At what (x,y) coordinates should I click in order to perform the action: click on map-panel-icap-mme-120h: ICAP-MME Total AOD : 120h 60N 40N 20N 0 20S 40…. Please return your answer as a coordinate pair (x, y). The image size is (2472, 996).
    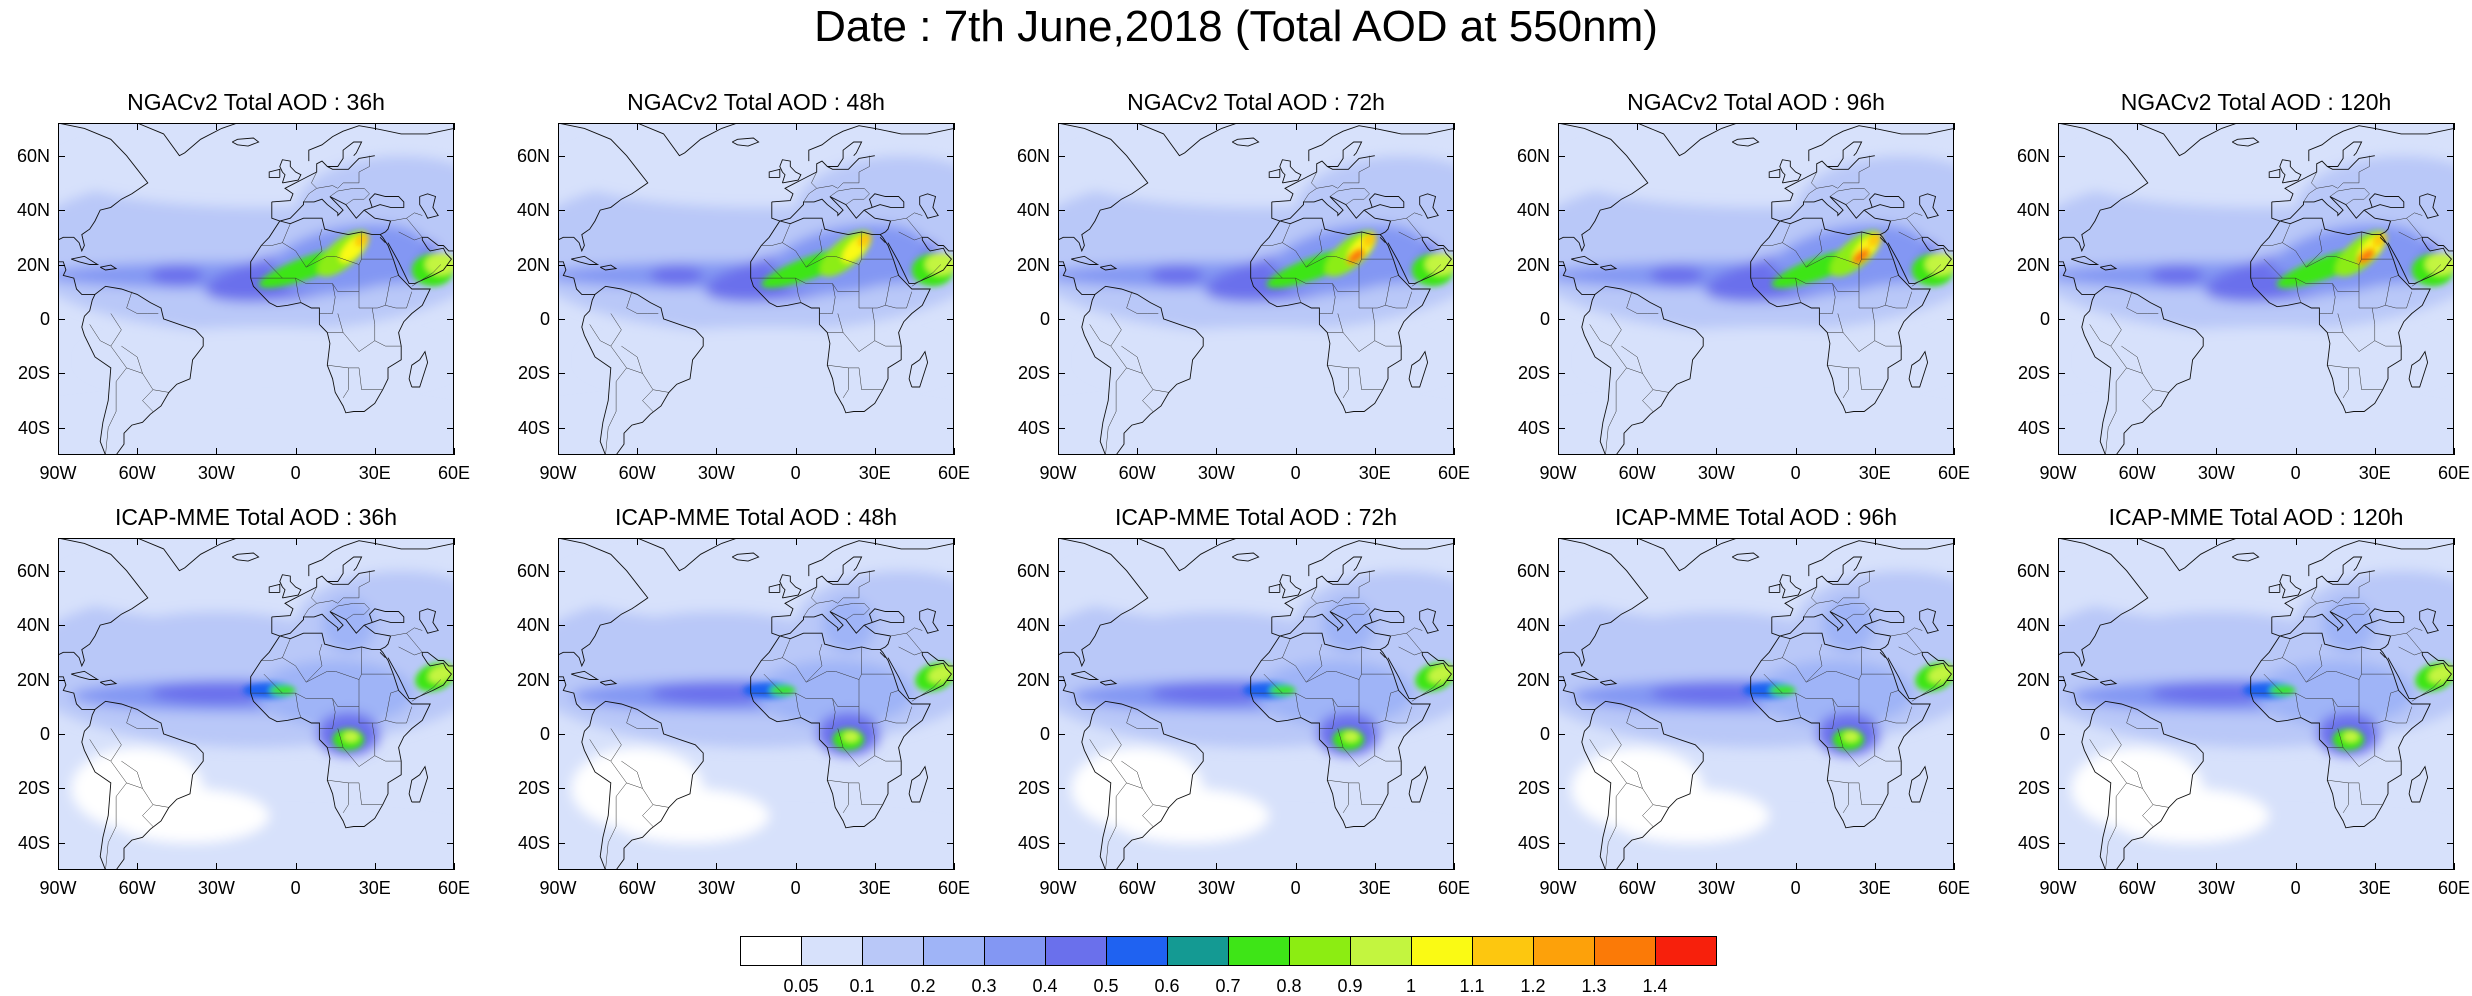
    Looking at the image, I should click on (2243, 700).